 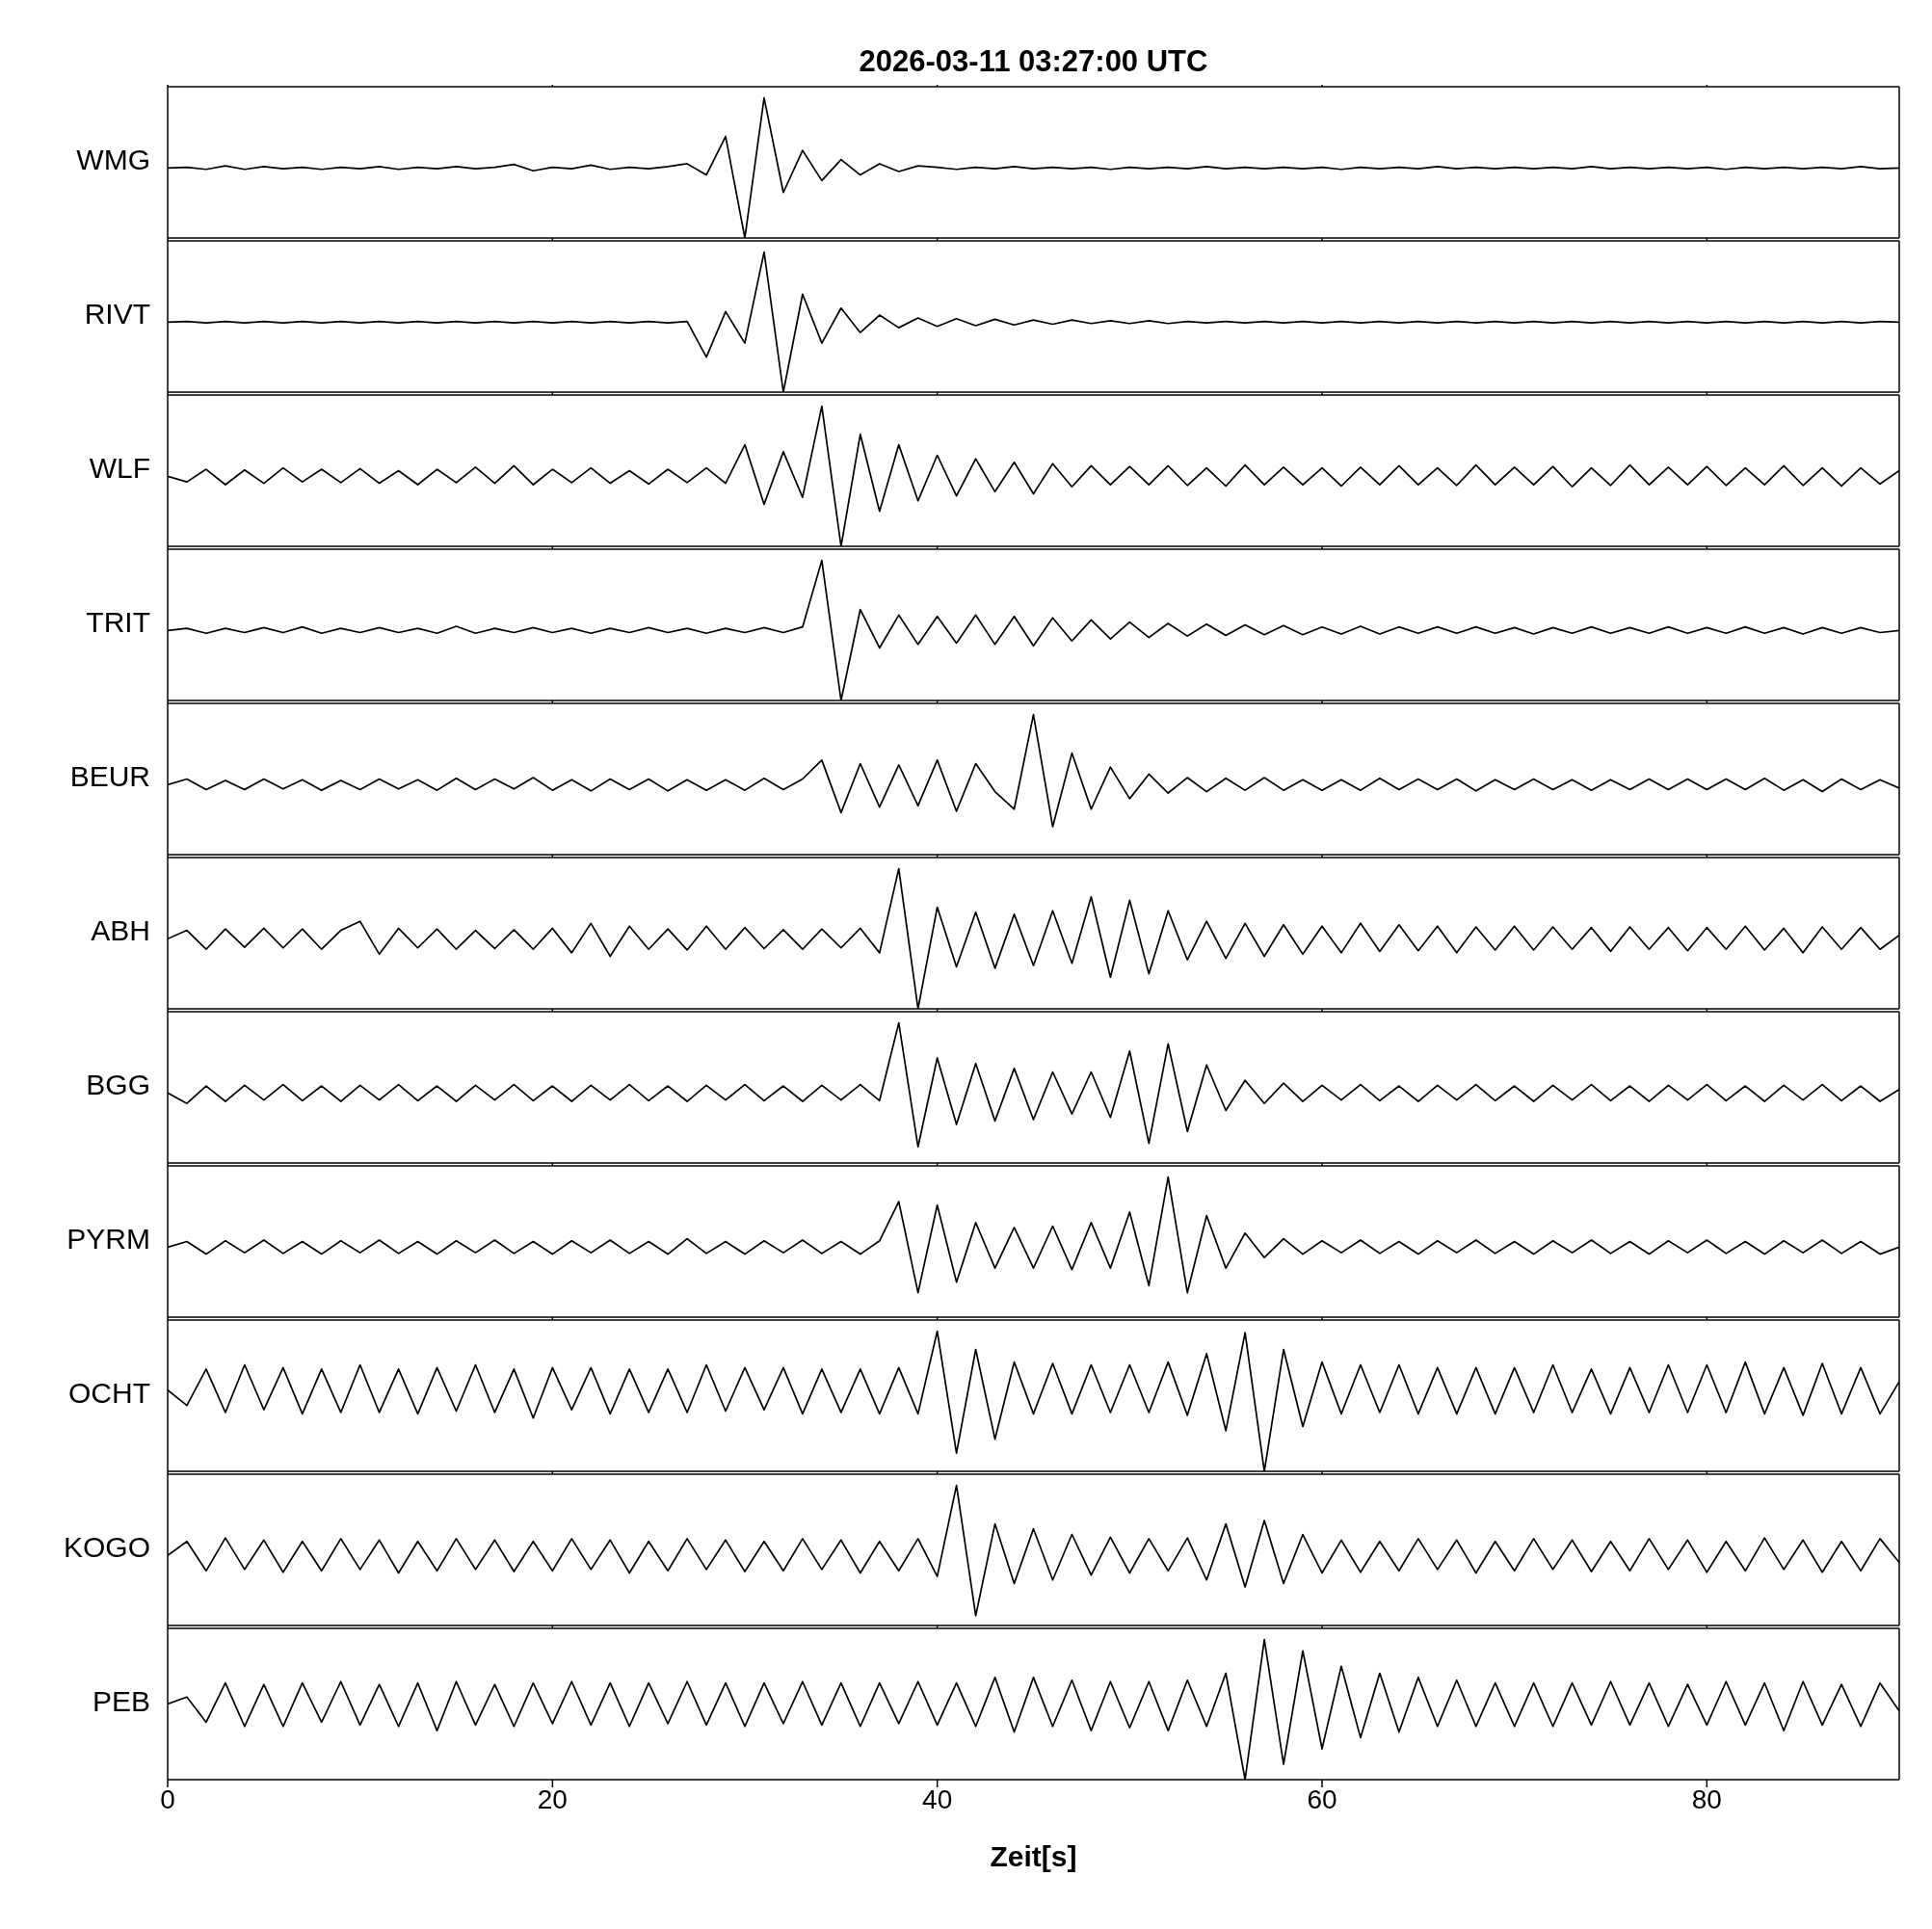 What do you see at coordinates (109, 776) in the screenshot?
I see `y-axis-title: BEUR` at bounding box center [109, 776].